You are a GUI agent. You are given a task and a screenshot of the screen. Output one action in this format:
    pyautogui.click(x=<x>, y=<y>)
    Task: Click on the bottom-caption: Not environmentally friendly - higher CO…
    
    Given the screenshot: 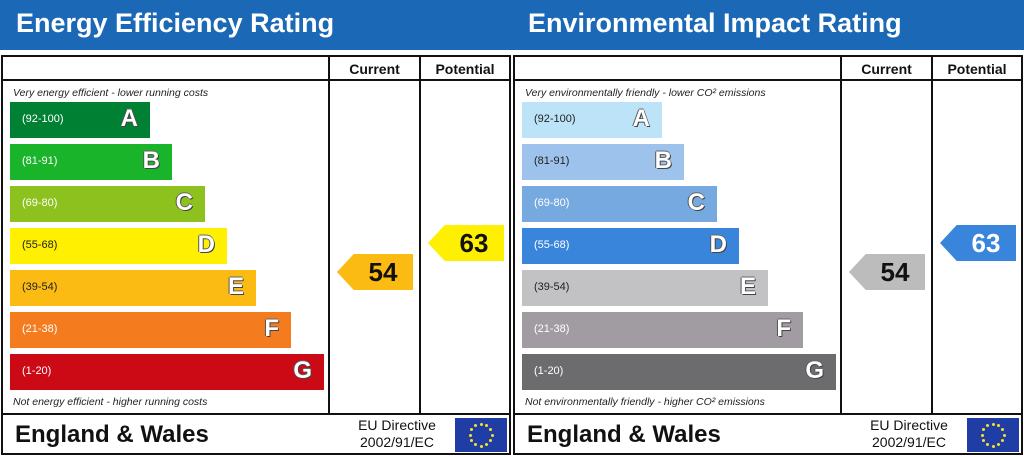 What is the action you would take?
    pyautogui.click(x=645, y=402)
    